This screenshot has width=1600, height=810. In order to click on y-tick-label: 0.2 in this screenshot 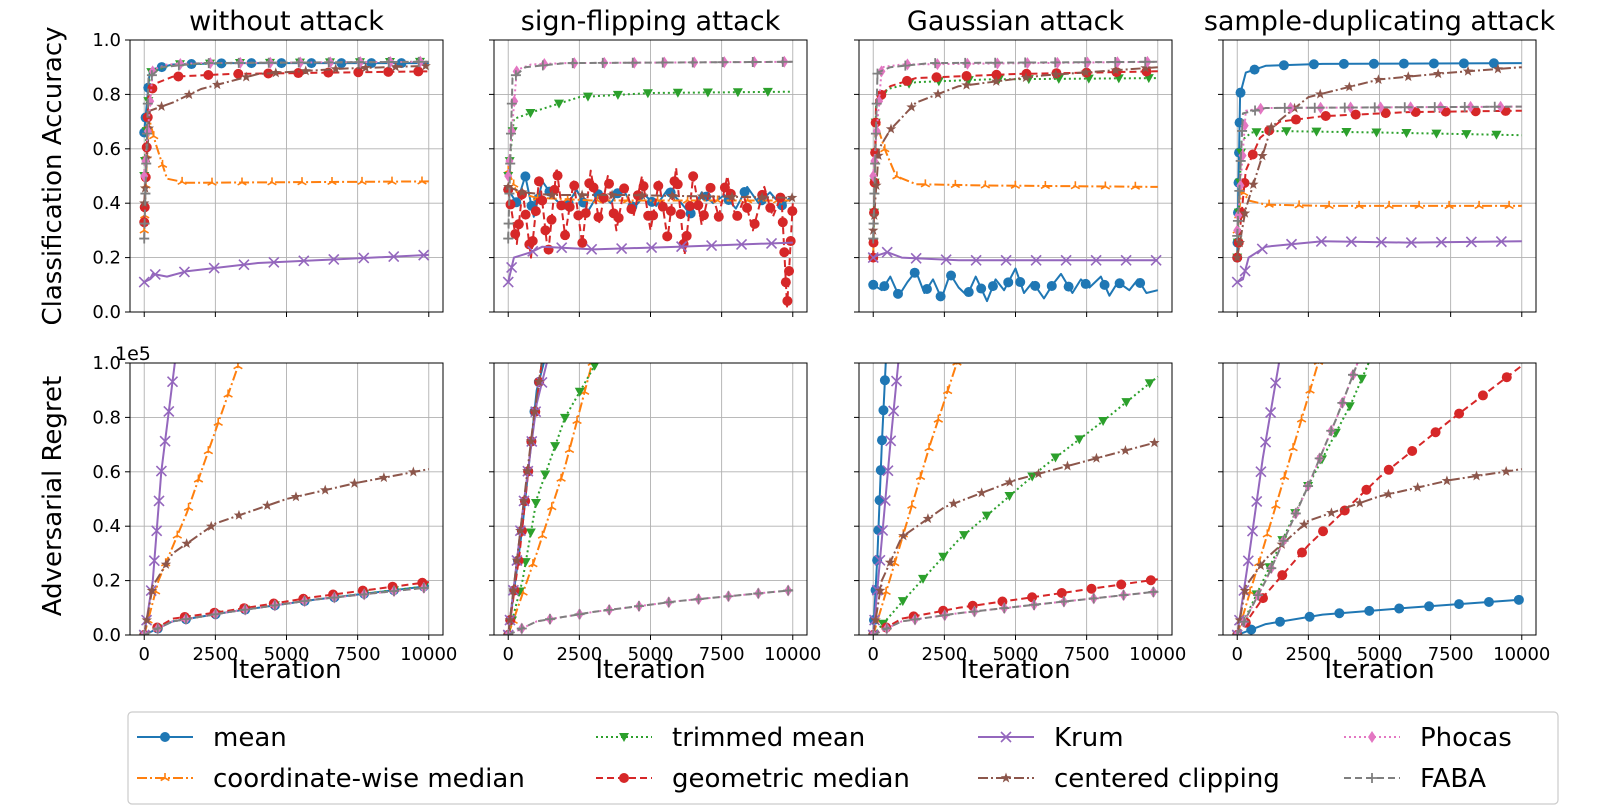, I will do `click(106, 258)`.